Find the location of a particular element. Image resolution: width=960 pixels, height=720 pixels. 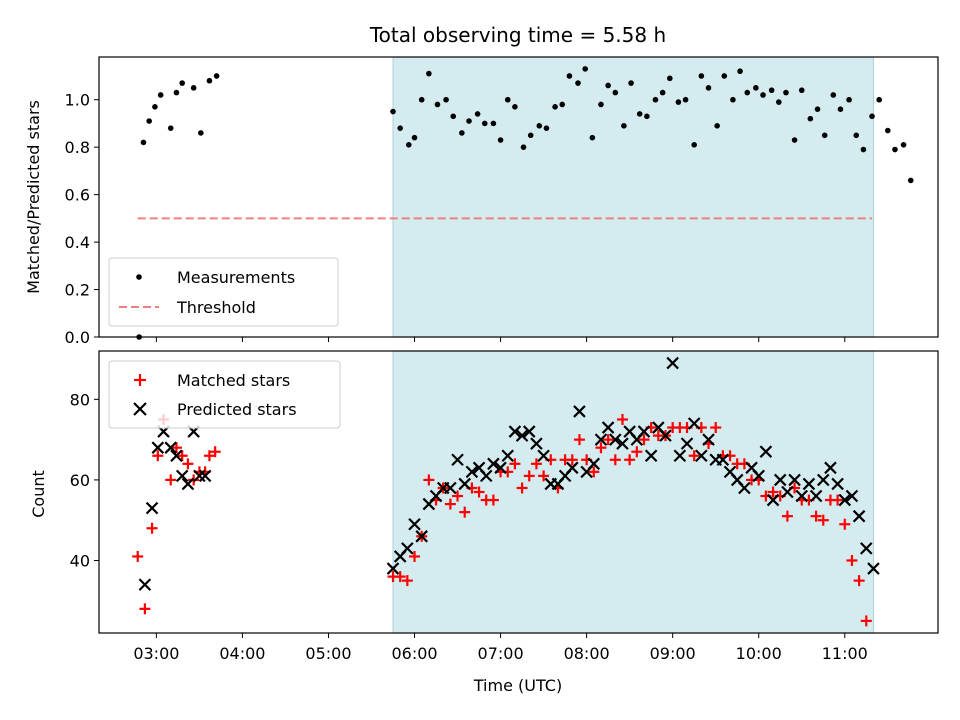

legend-label-threshold: Threshold is located at coordinates (216, 307).